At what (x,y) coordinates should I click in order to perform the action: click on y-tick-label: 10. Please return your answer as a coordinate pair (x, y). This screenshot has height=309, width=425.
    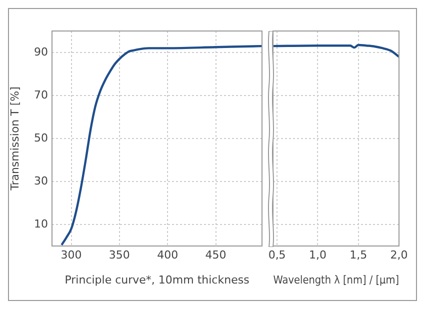
    Looking at the image, I should click on (41, 223).